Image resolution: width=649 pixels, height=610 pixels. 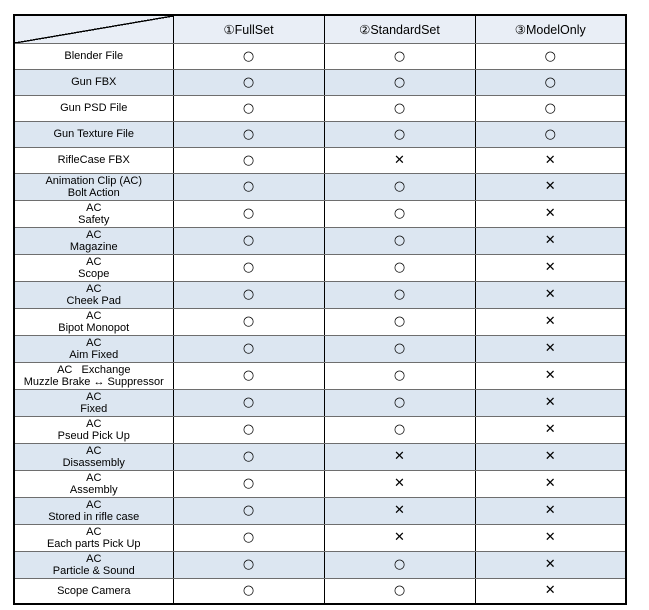 I want to click on table-row: Animation Clip (AC) Bolt Action ○ ○ ✕, so click(x=320, y=186).